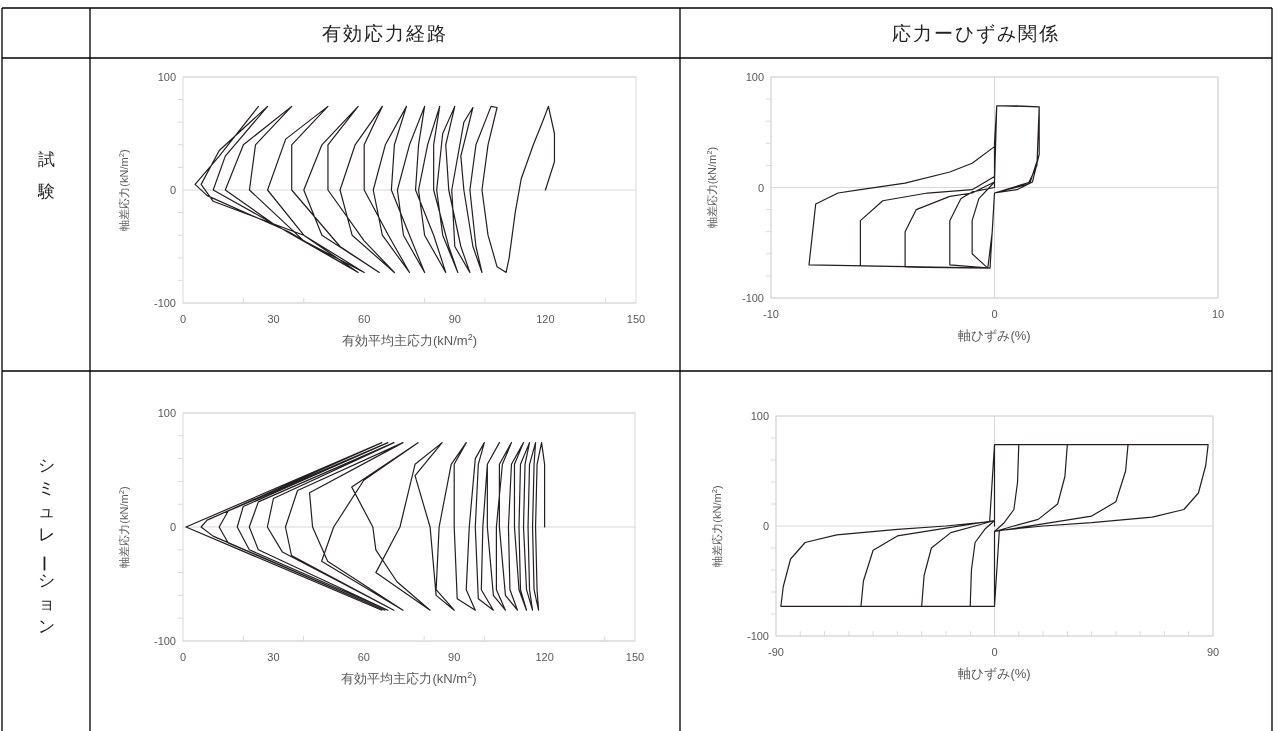  Describe the element at coordinates (776, 652) in the screenshot. I see `x-tick-label: -90` at that location.